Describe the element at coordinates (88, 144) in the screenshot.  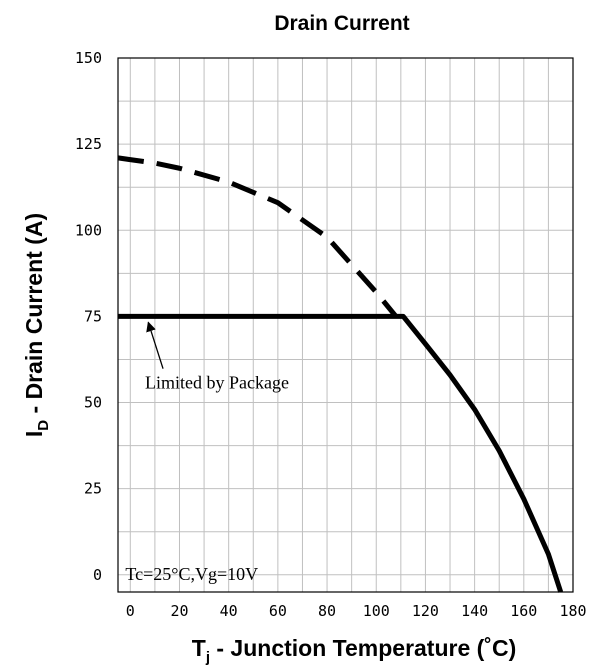
I see `y-tick-label: 125` at that location.